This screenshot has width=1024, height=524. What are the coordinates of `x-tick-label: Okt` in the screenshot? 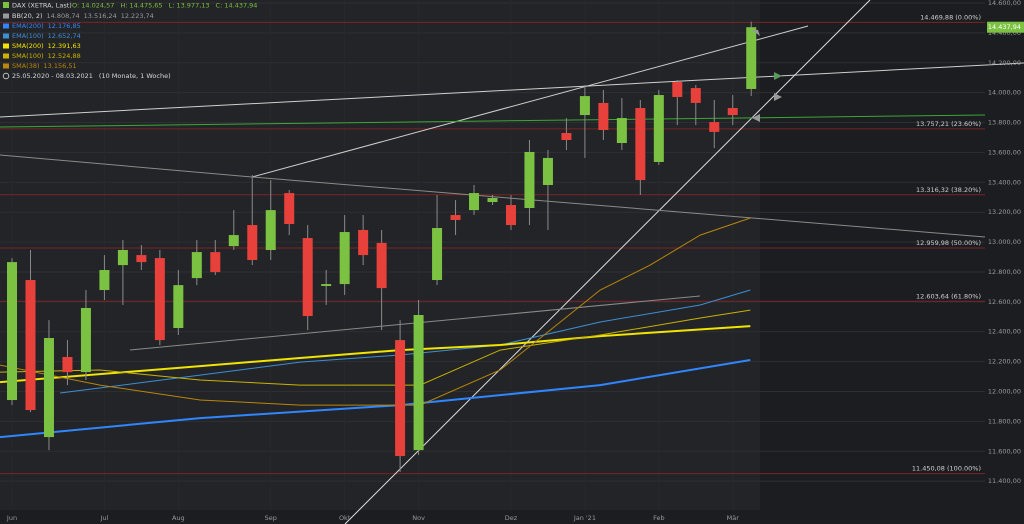 It's located at (345, 518).